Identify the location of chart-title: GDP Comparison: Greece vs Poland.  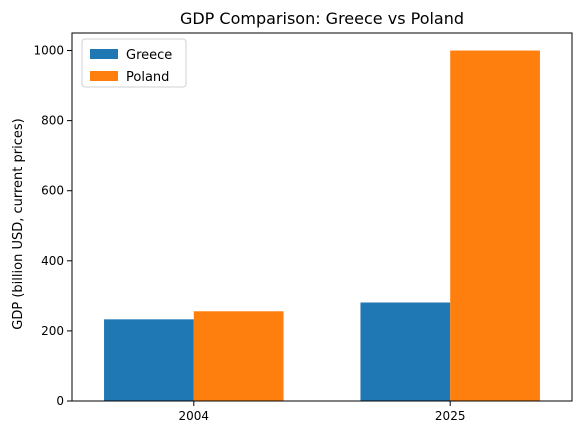
(322, 18).